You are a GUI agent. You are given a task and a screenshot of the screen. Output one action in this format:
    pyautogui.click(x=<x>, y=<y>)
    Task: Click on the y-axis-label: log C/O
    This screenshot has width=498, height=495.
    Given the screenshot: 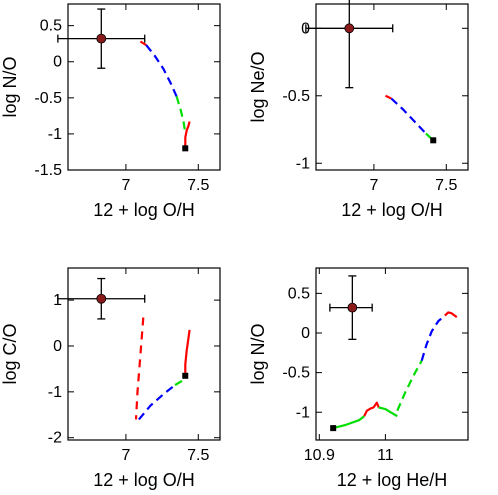 What is the action you would take?
    pyautogui.click(x=10, y=353)
    